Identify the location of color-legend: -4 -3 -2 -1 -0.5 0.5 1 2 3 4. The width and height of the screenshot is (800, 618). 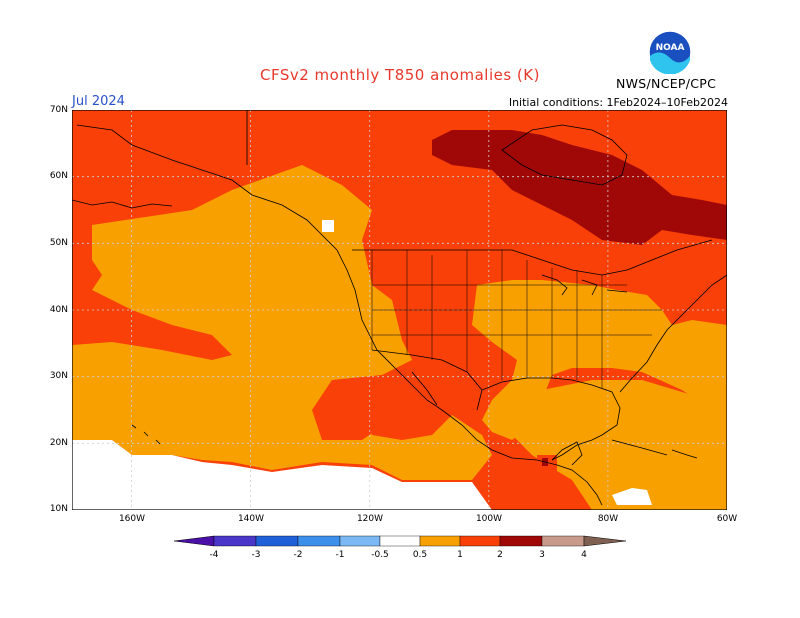
(400, 547).